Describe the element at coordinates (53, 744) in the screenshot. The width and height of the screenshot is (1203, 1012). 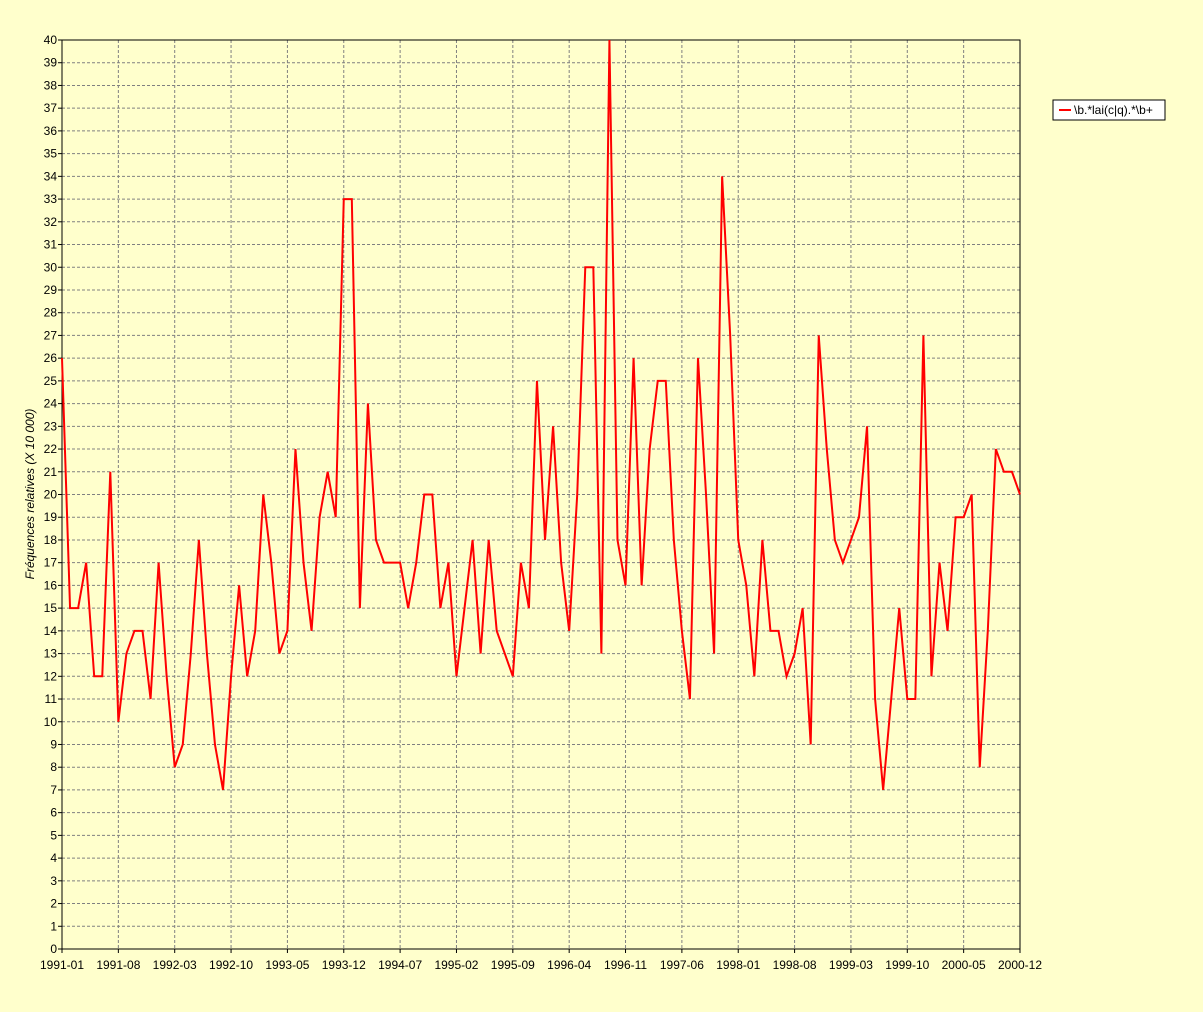
I see `y-tick-label: 9` at that location.